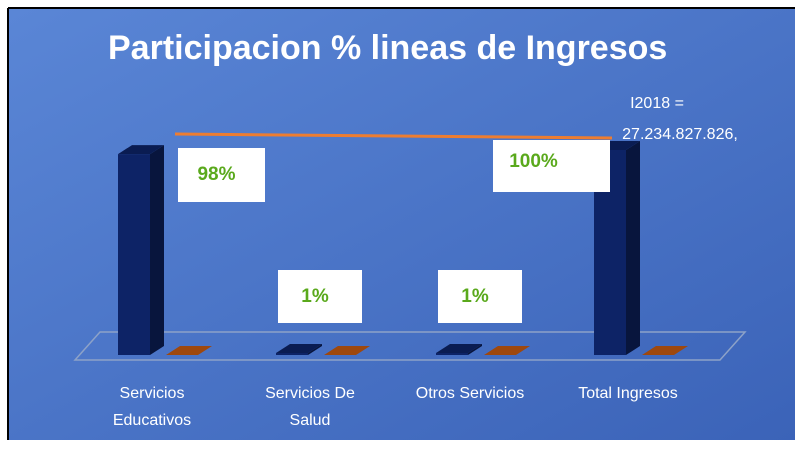 The width and height of the screenshot is (798, 458). Describe the element at coordinates (533, 161) in the screenshot. I see `data-label: 100%` at that location.